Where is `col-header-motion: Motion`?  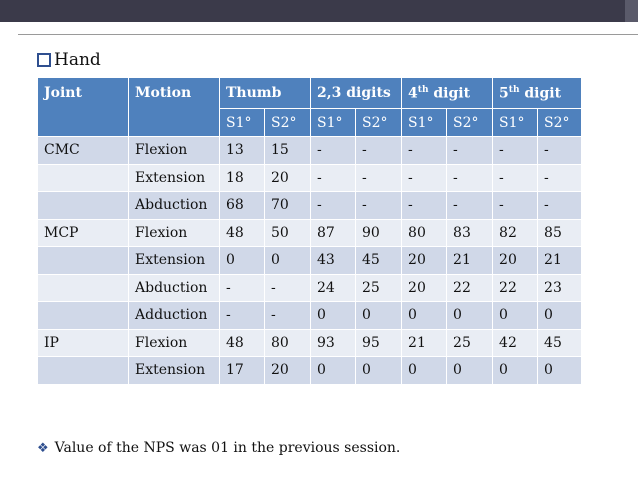 col-header-motion: Motion is located at coordinates (174, 107).